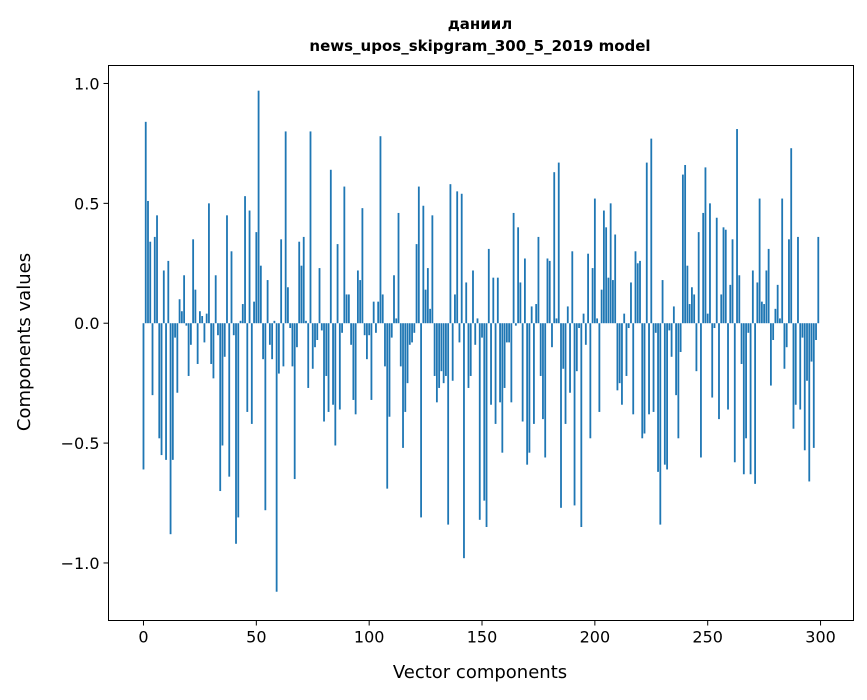 This screenshot has width=867, height=700. I want to click on x-tick-label: 50, so click(256, 637).